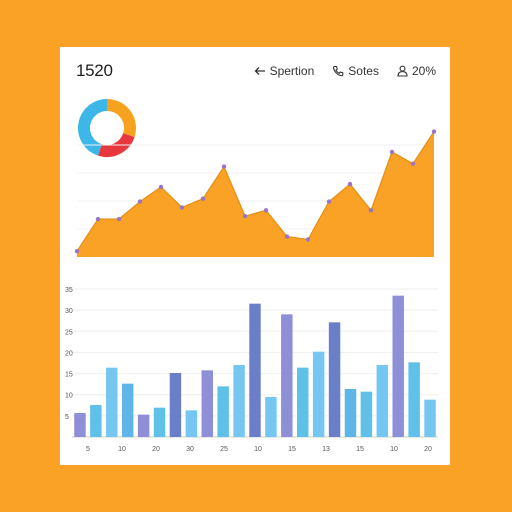 The image size is (512, 512). Describe the element at coordinates (326, 449) in the screenshot. I see `x-tick-label: 13` at that location.